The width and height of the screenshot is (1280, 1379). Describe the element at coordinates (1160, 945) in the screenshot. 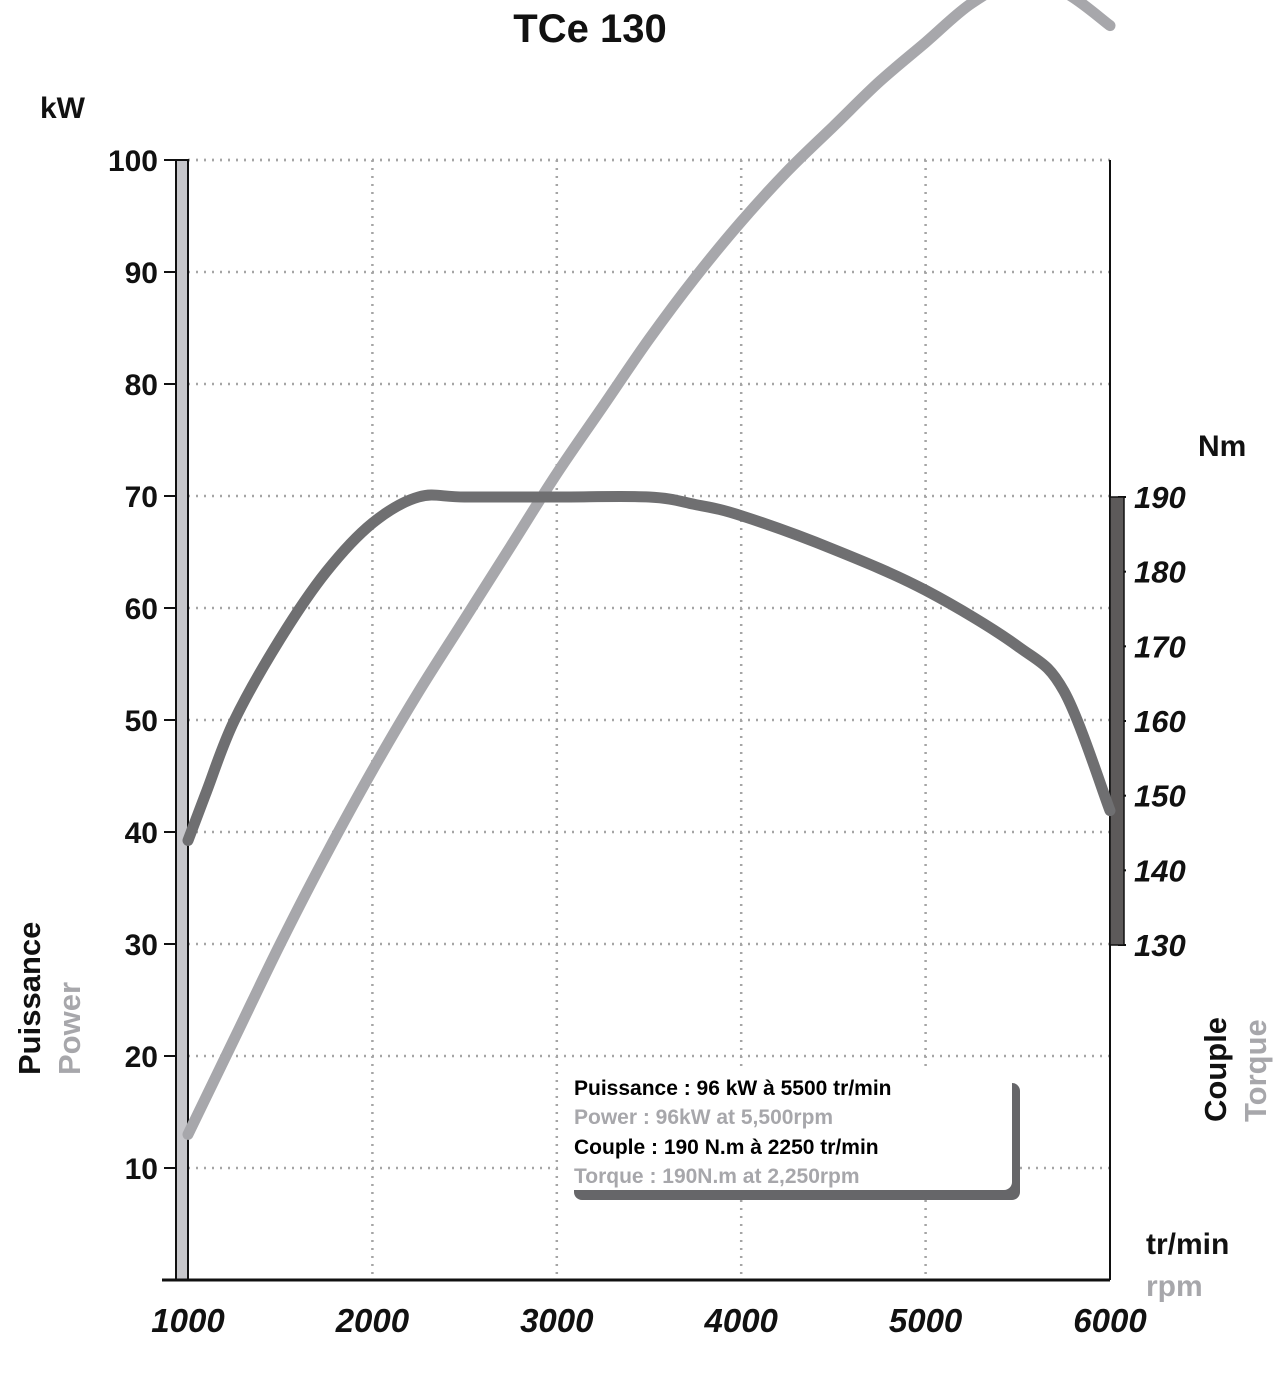

I see `y-right-tick-label: 130` at that location.